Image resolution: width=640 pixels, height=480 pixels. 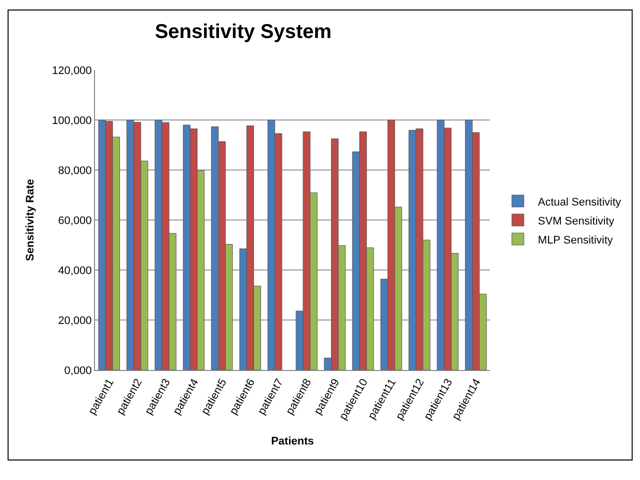 What do you see at coordinates (576, 240) in the screenshot?
I see `legend-label: MLP Sensitivity` at bounding box center [576, 240].